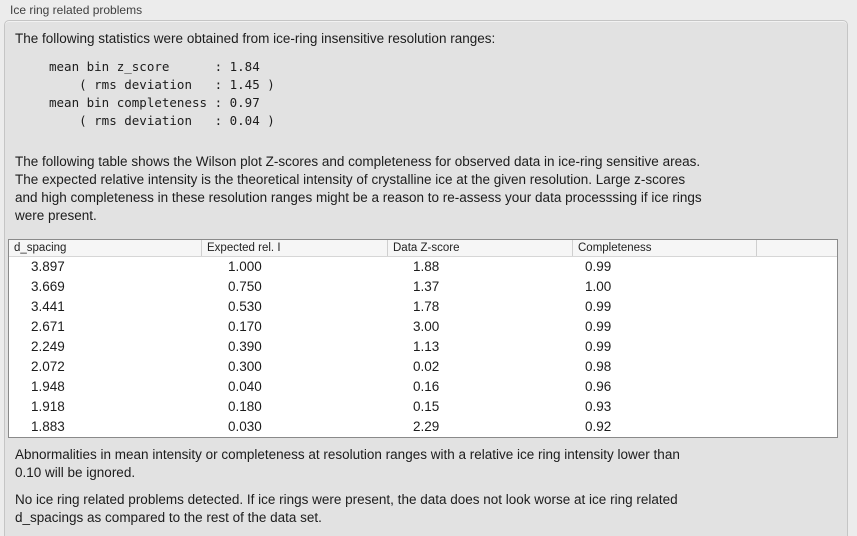 This screenshot has height=536, width=857. I want to click on table-row: 1.883 0.030 2.29 0.92, so click(423, 427).